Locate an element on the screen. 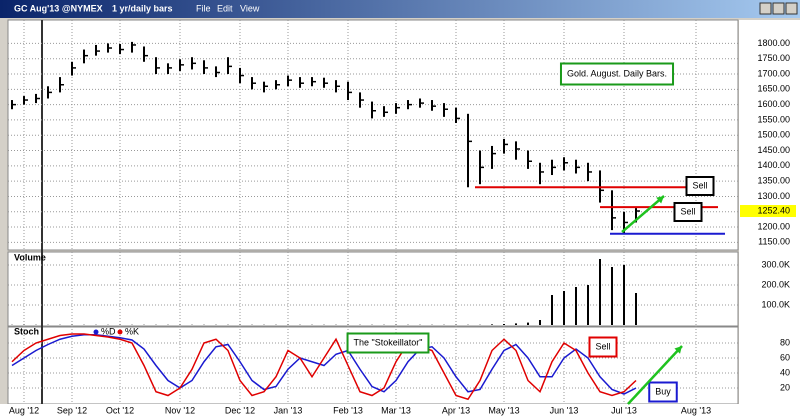  legend-label: %K is located at coordinates (132, 331).